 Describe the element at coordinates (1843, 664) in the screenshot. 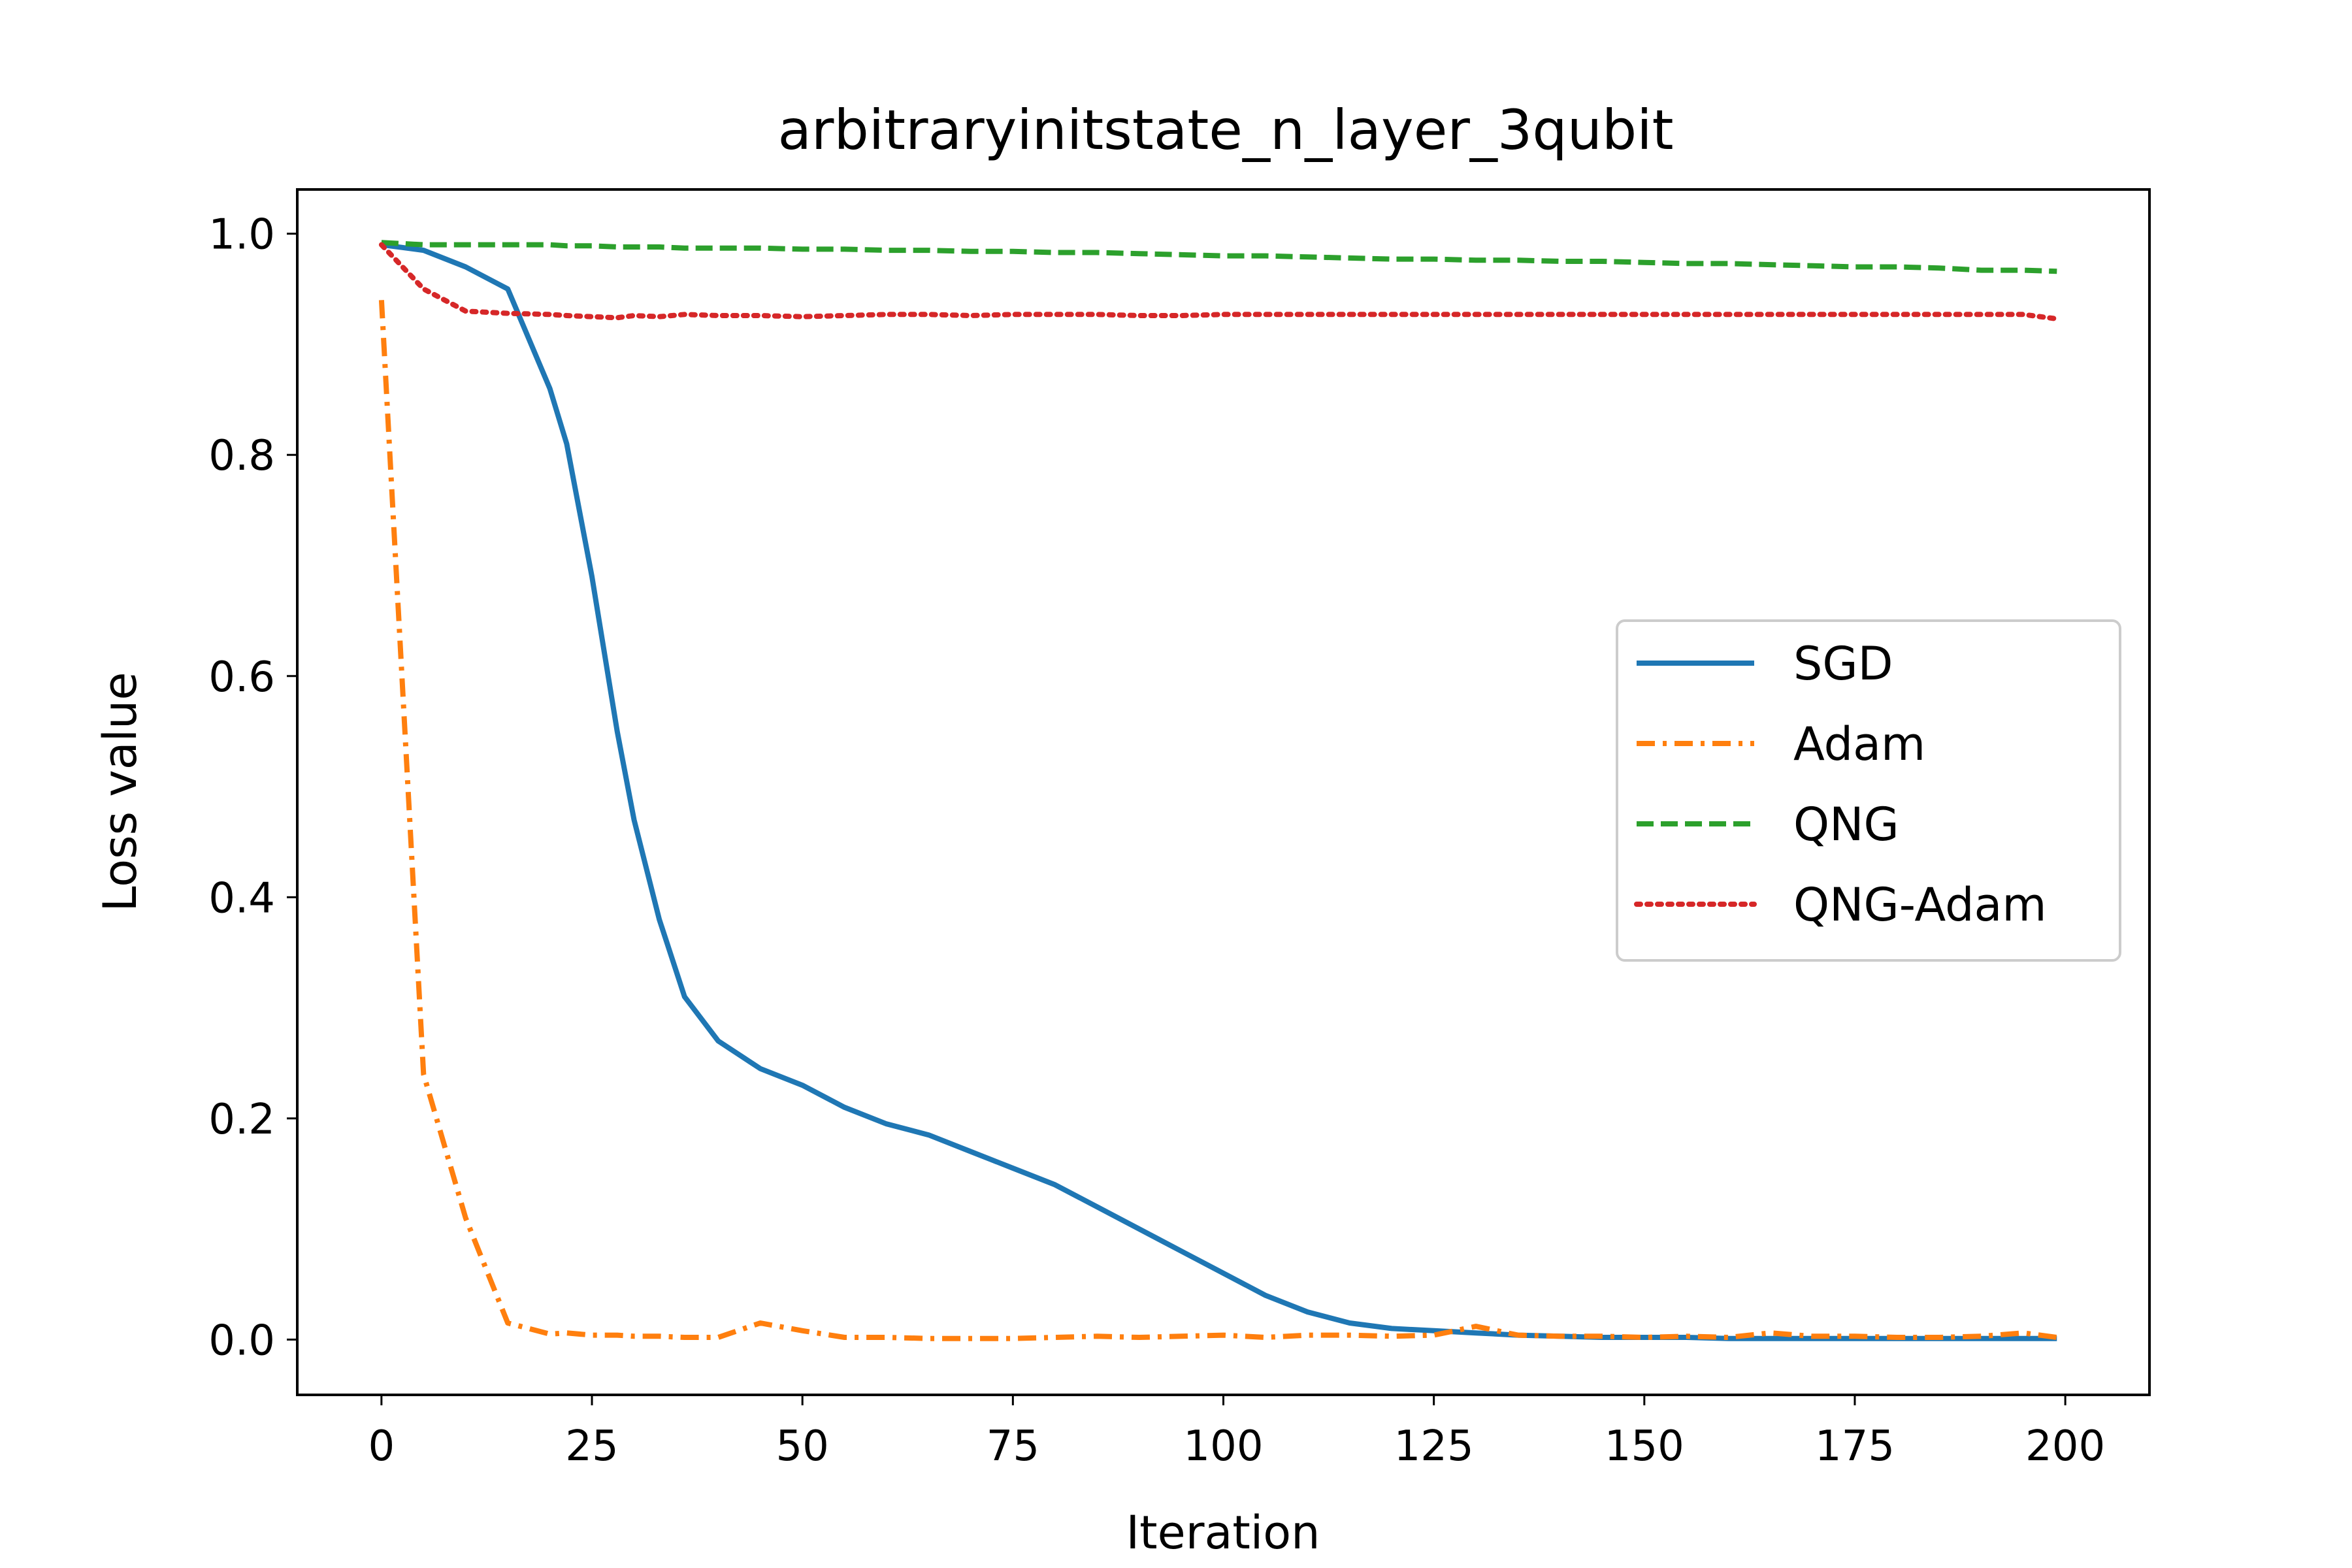

I see `legend-label: SGD` at that location.